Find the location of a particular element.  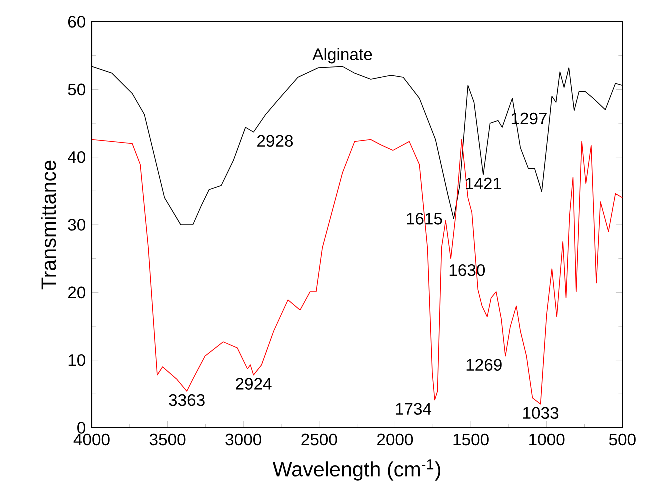

series-label: Alginate is located at coordinates (342, 56).